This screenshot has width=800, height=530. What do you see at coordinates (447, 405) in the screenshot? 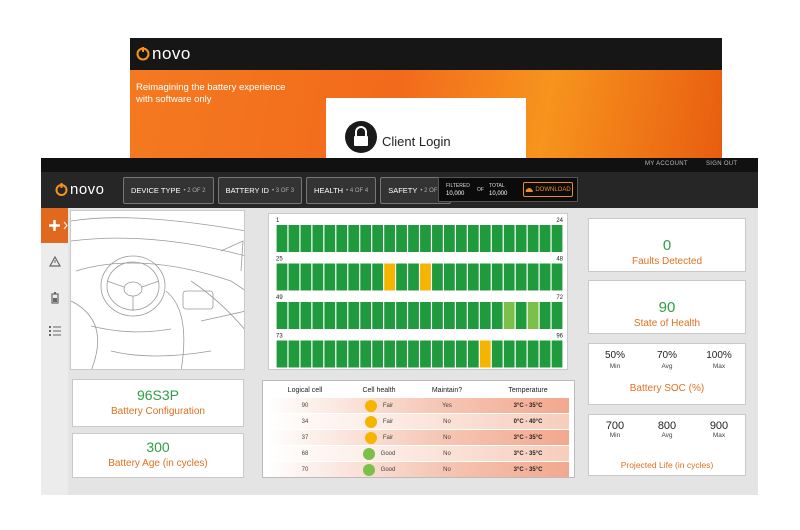
I see `table-cell: Yes` at bounding box center [447, 405].